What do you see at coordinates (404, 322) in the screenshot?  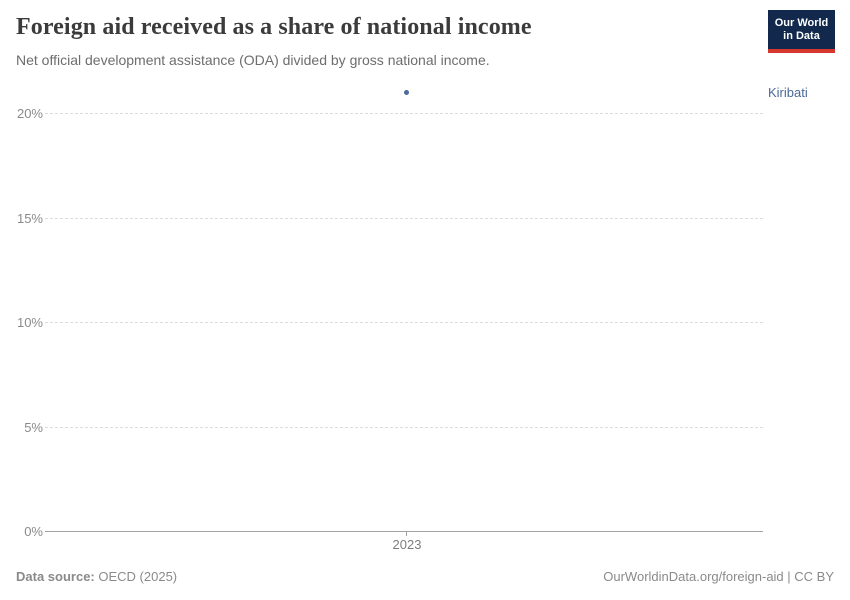 I see `gridline-10-percent` at bounding box center [404, 322].